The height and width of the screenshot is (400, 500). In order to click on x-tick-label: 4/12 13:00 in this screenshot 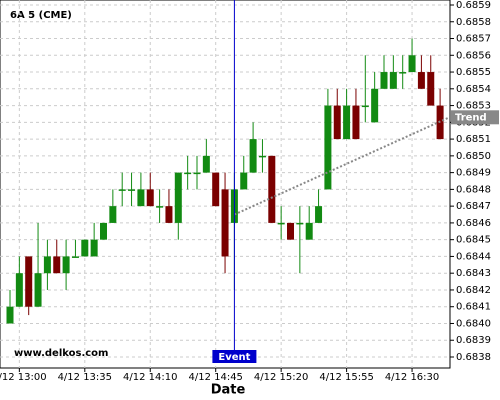, I will do `click(23, 377)`.